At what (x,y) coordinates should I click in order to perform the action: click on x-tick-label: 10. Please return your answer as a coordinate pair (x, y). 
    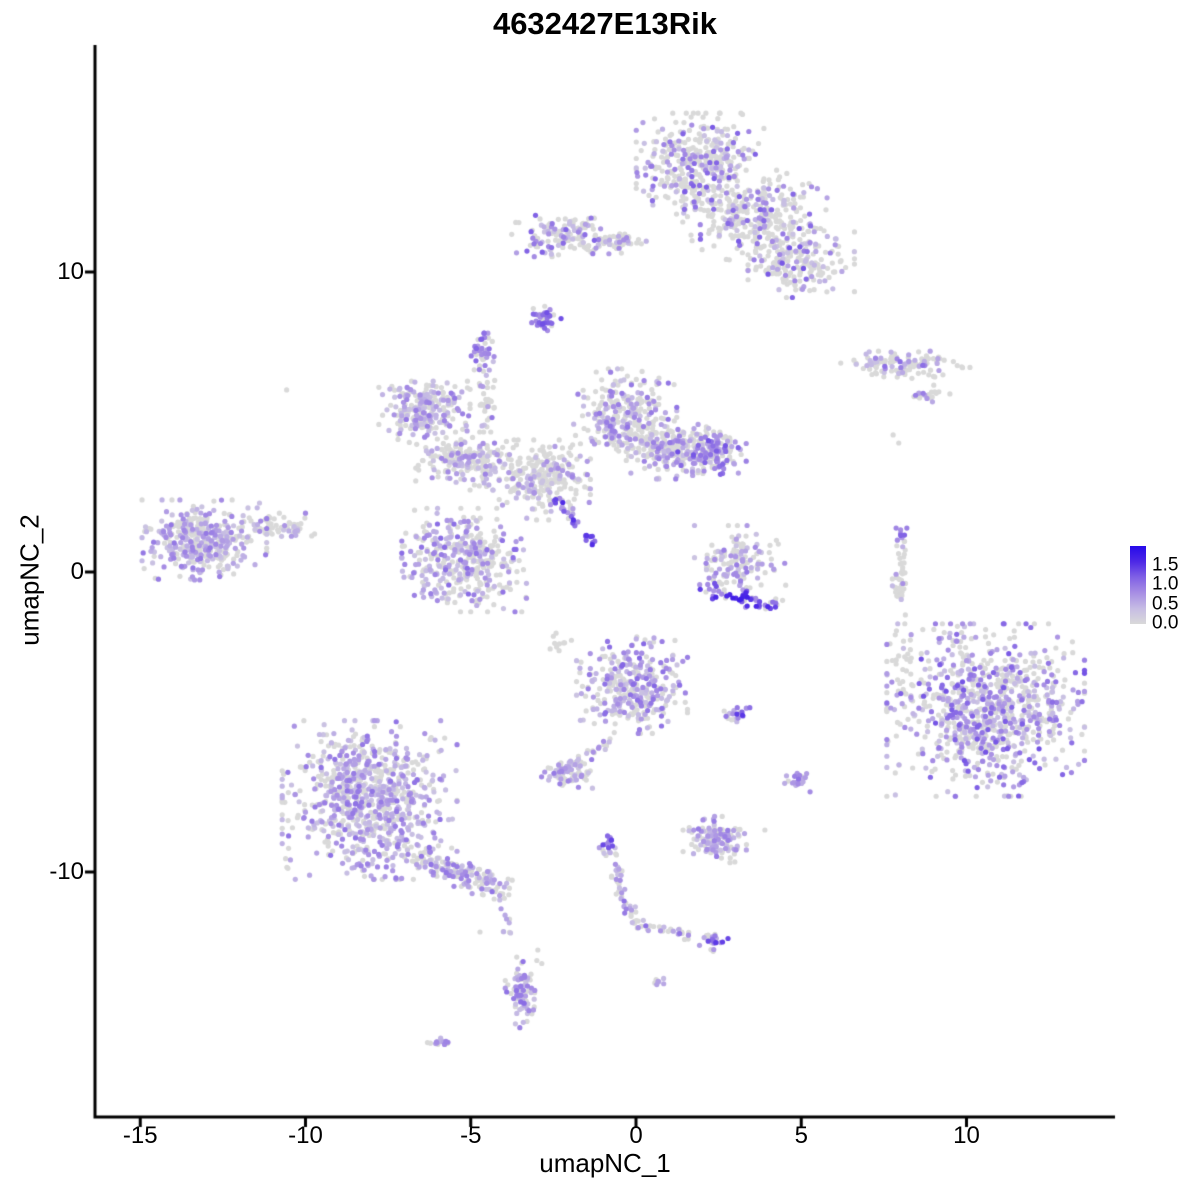
    Looking at the image, I should click on (966, 1135).